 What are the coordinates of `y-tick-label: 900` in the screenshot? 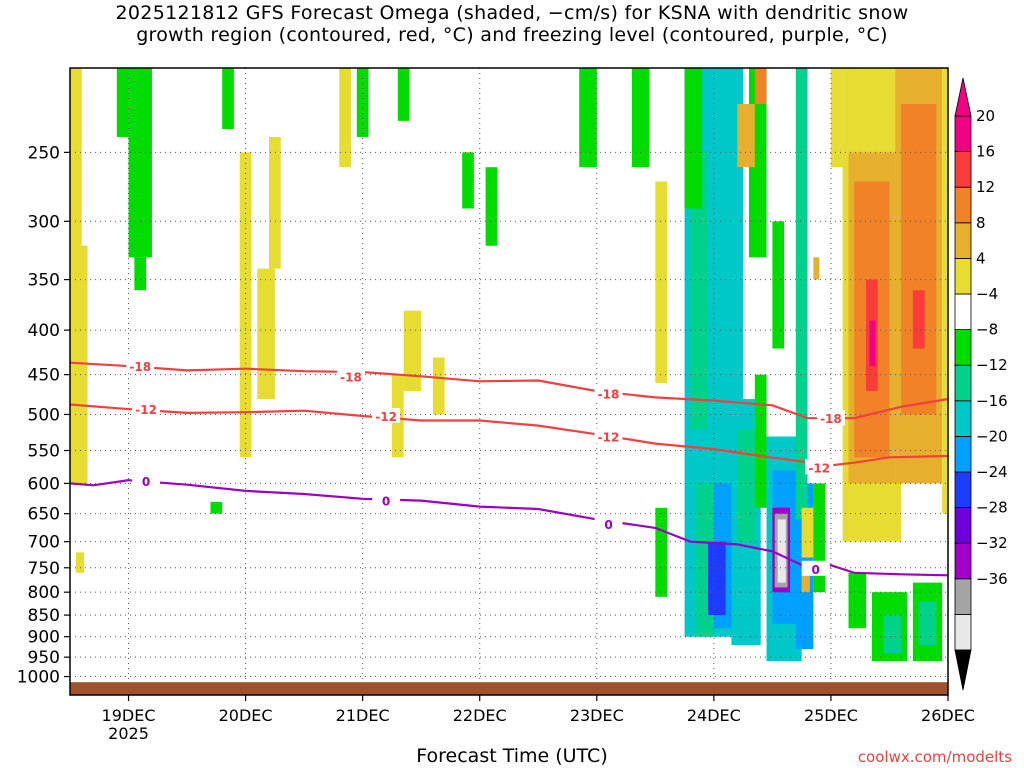 It's located at (44, 638).